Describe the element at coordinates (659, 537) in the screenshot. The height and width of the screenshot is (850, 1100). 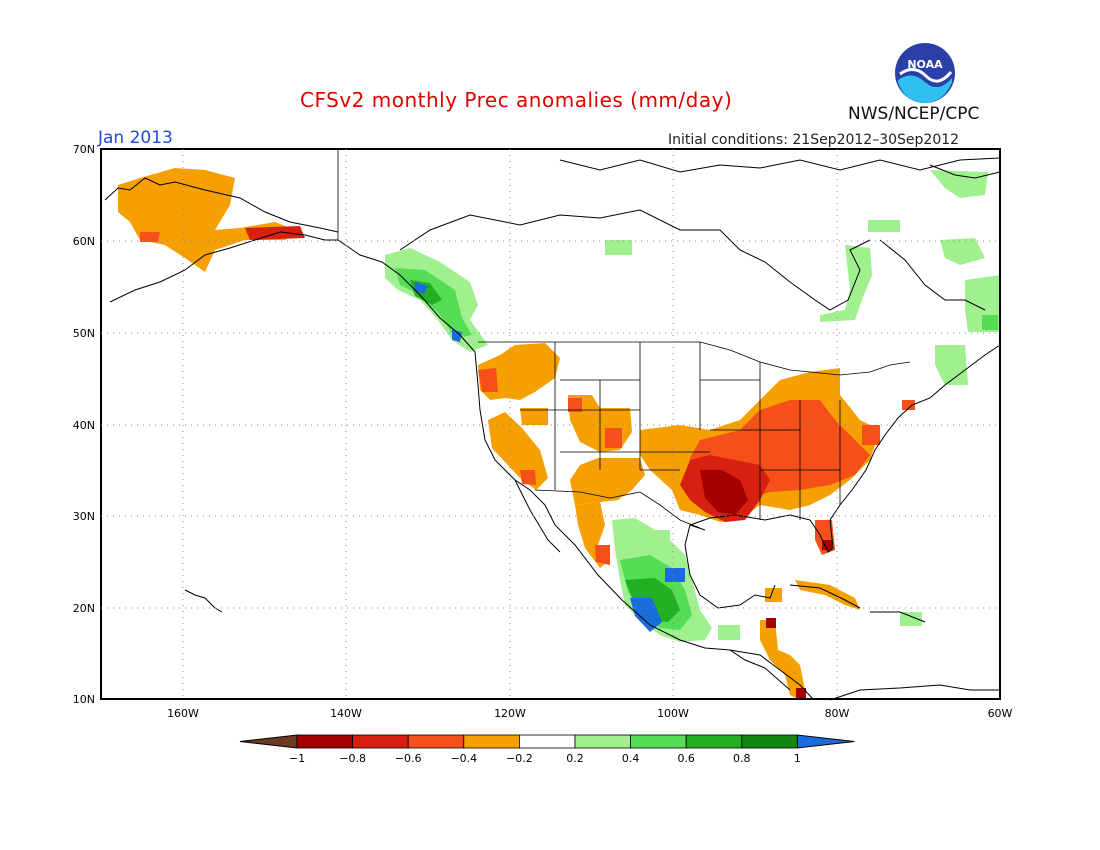
I see `wet-spot-chihuahua` at that location.